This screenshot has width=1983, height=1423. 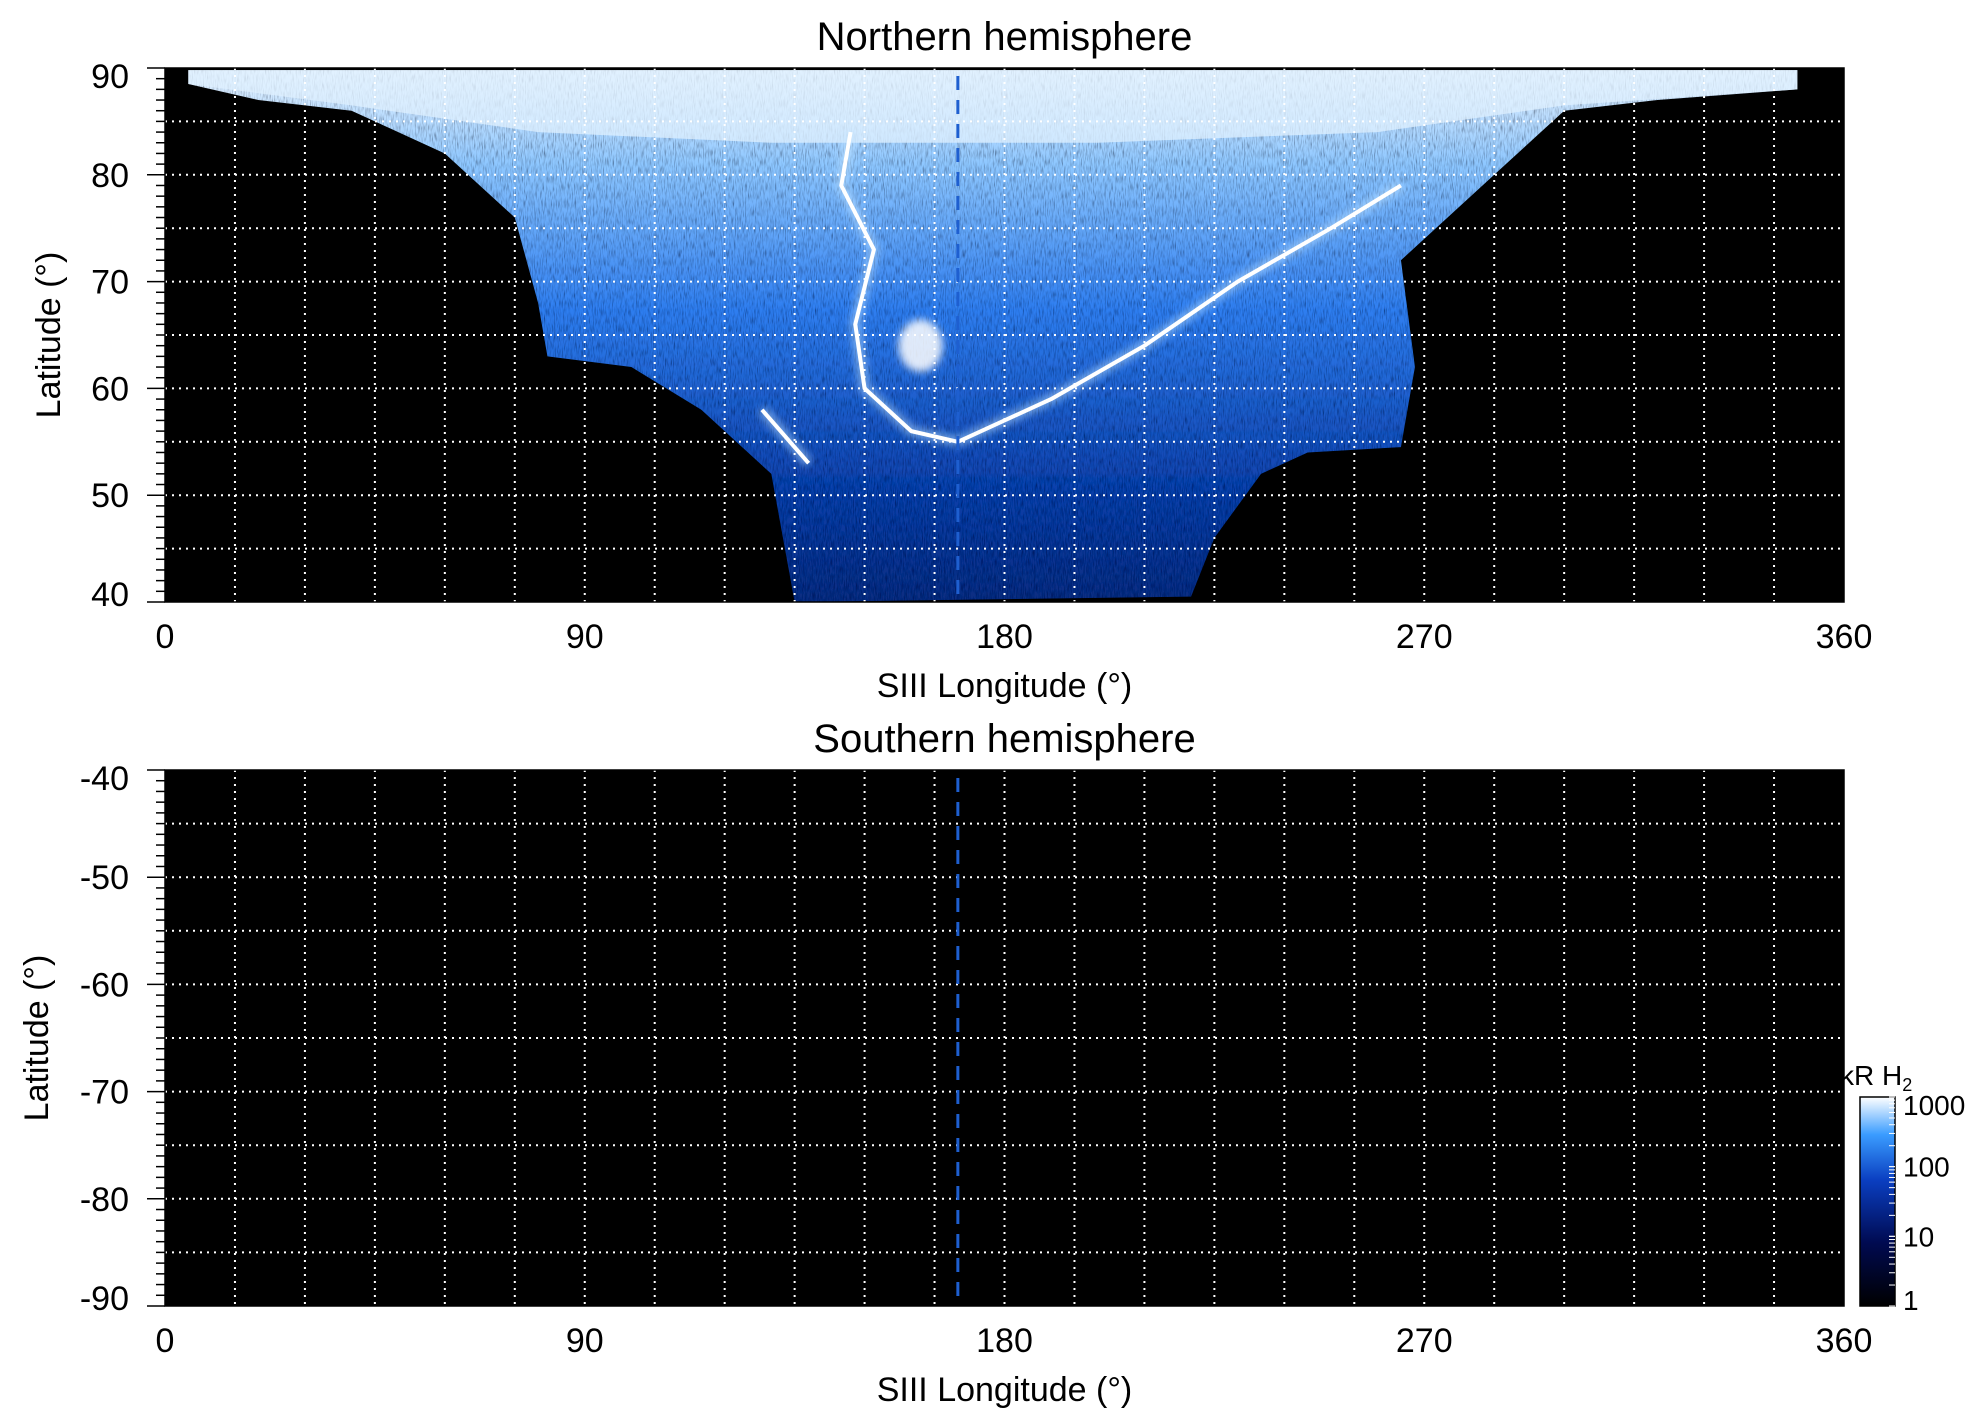 I want to click on emission-patch, so click(x=920, y=345).